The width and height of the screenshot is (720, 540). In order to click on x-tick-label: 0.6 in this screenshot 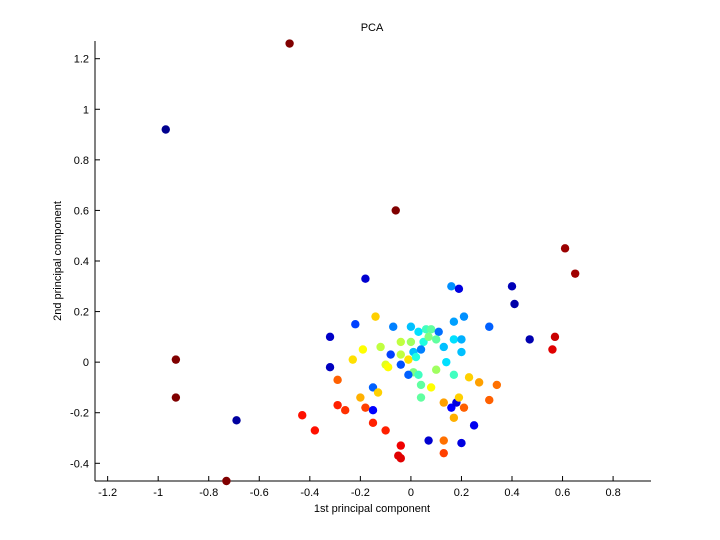, I will do `click(562, 493)`.